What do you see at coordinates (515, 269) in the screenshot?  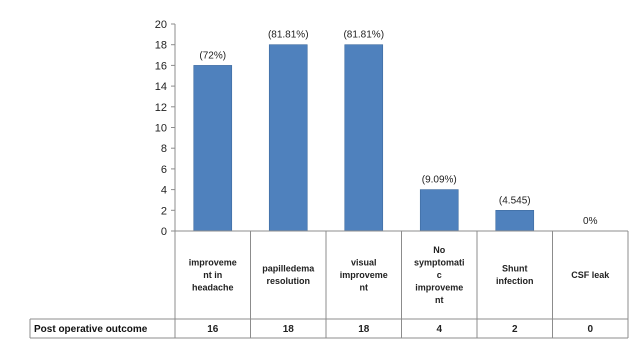 I see `category-label: Shunt` at bounding box center [515, 269].